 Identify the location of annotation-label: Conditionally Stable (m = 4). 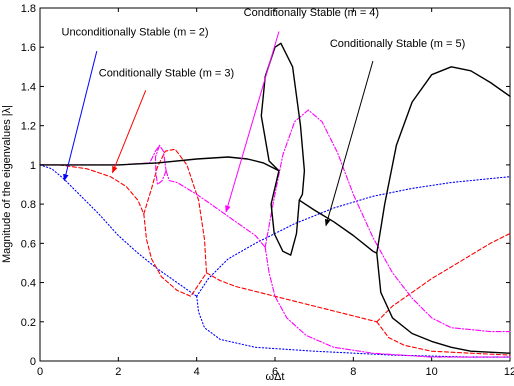
(311, 13).